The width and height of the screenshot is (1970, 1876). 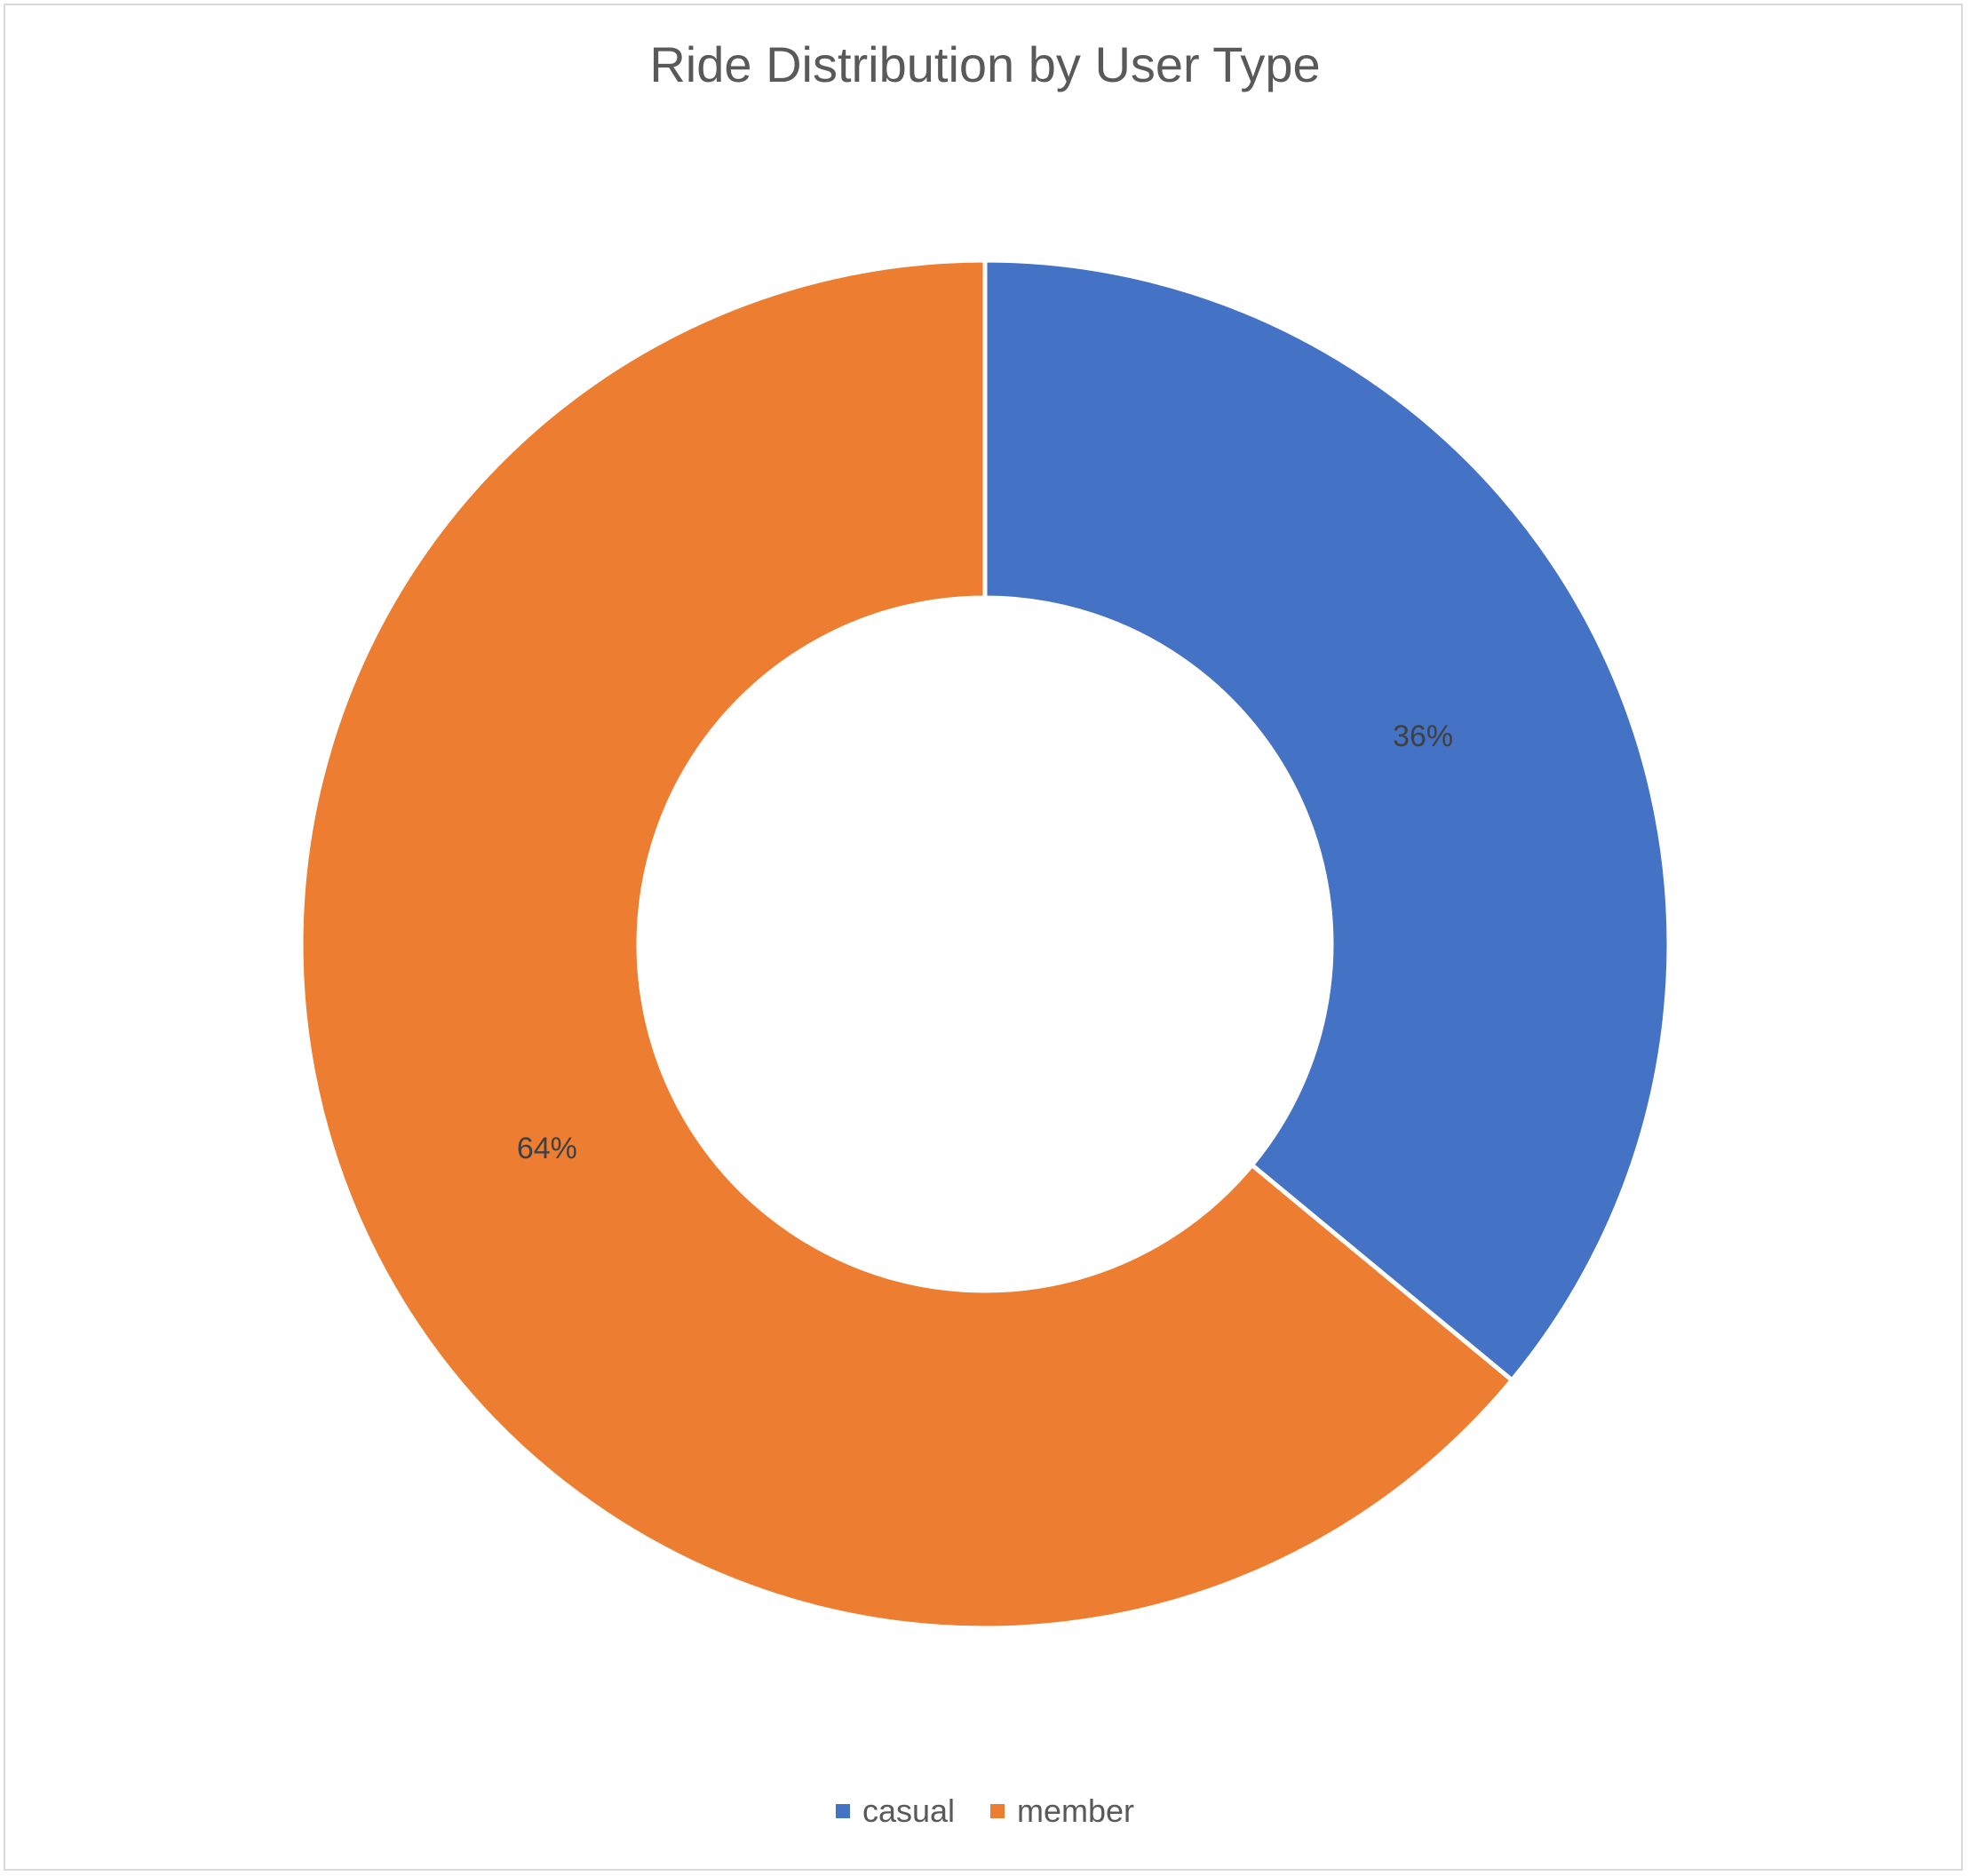 What do you see at coordinates (1423, 736) in the screenshot?
I see `data-label-casual: 36%` at bounding box center [1423, 736].